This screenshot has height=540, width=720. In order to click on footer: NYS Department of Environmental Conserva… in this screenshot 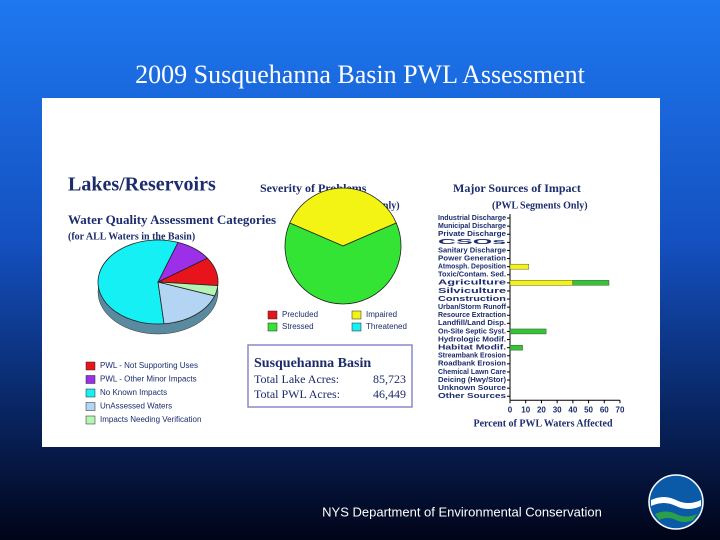, I will do `click(462, 511)`.